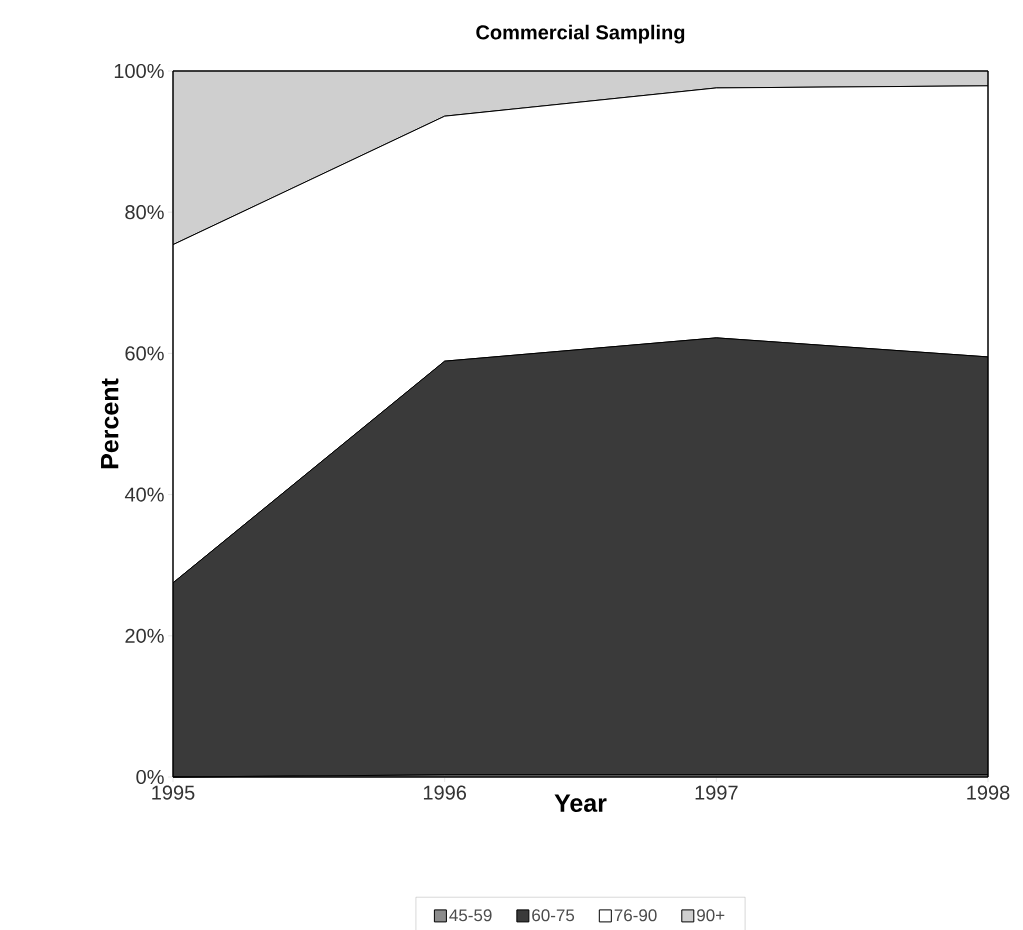  I want to click on x-axis-title: Year, so click(580, 803).